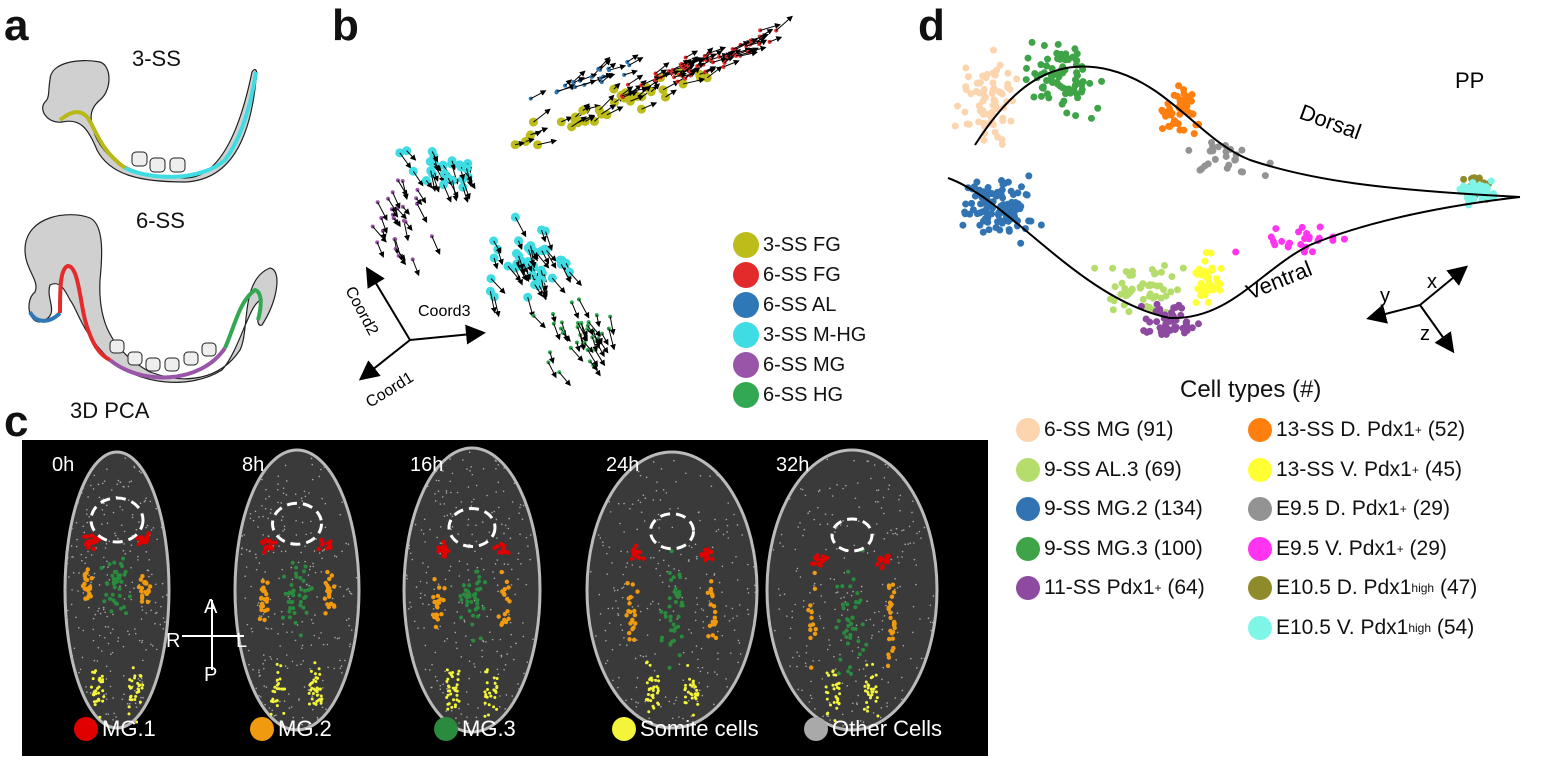  Describe the element at coordinates (1356, 430) in the screenshot. I see `legend-item: 13-SS D. Pdx1 + (52)` at that location.